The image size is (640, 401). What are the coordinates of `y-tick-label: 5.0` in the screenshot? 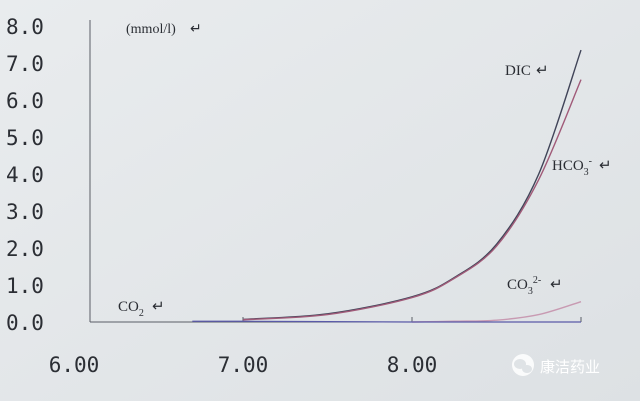 It's located at (25, 138).